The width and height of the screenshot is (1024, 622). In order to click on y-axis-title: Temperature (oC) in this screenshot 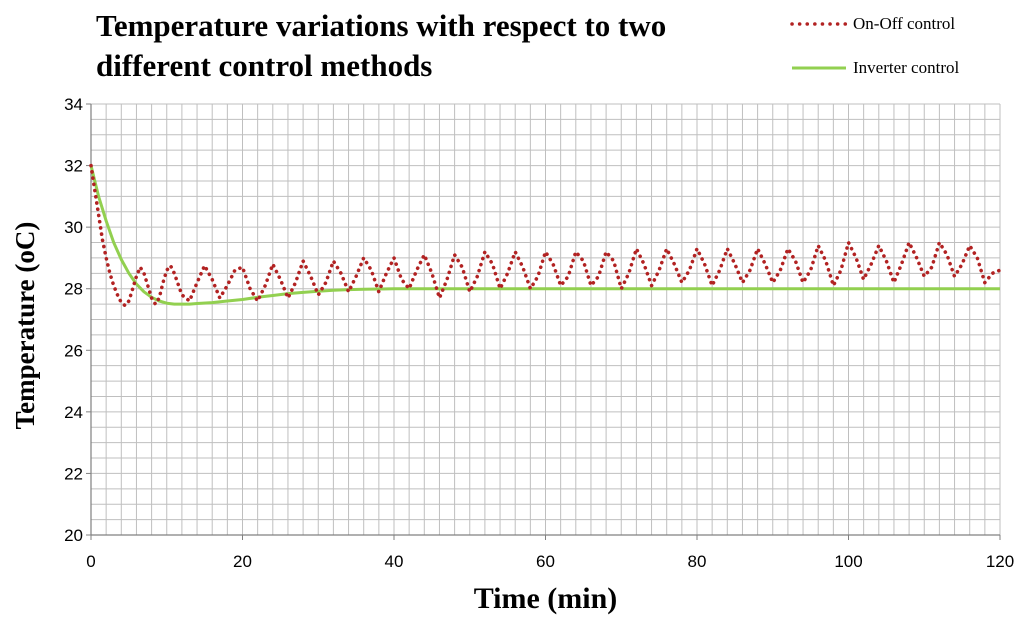, I will do `click(25, 326)`.